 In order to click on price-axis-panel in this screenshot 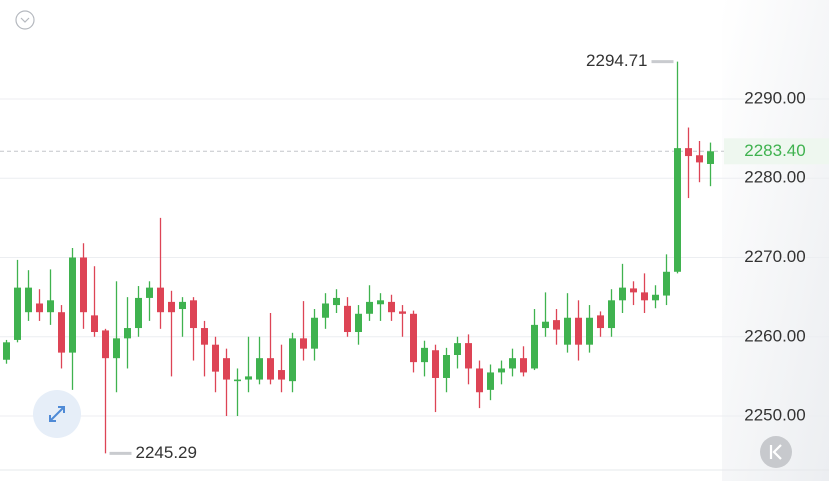, I will do `click(775, 240)`.